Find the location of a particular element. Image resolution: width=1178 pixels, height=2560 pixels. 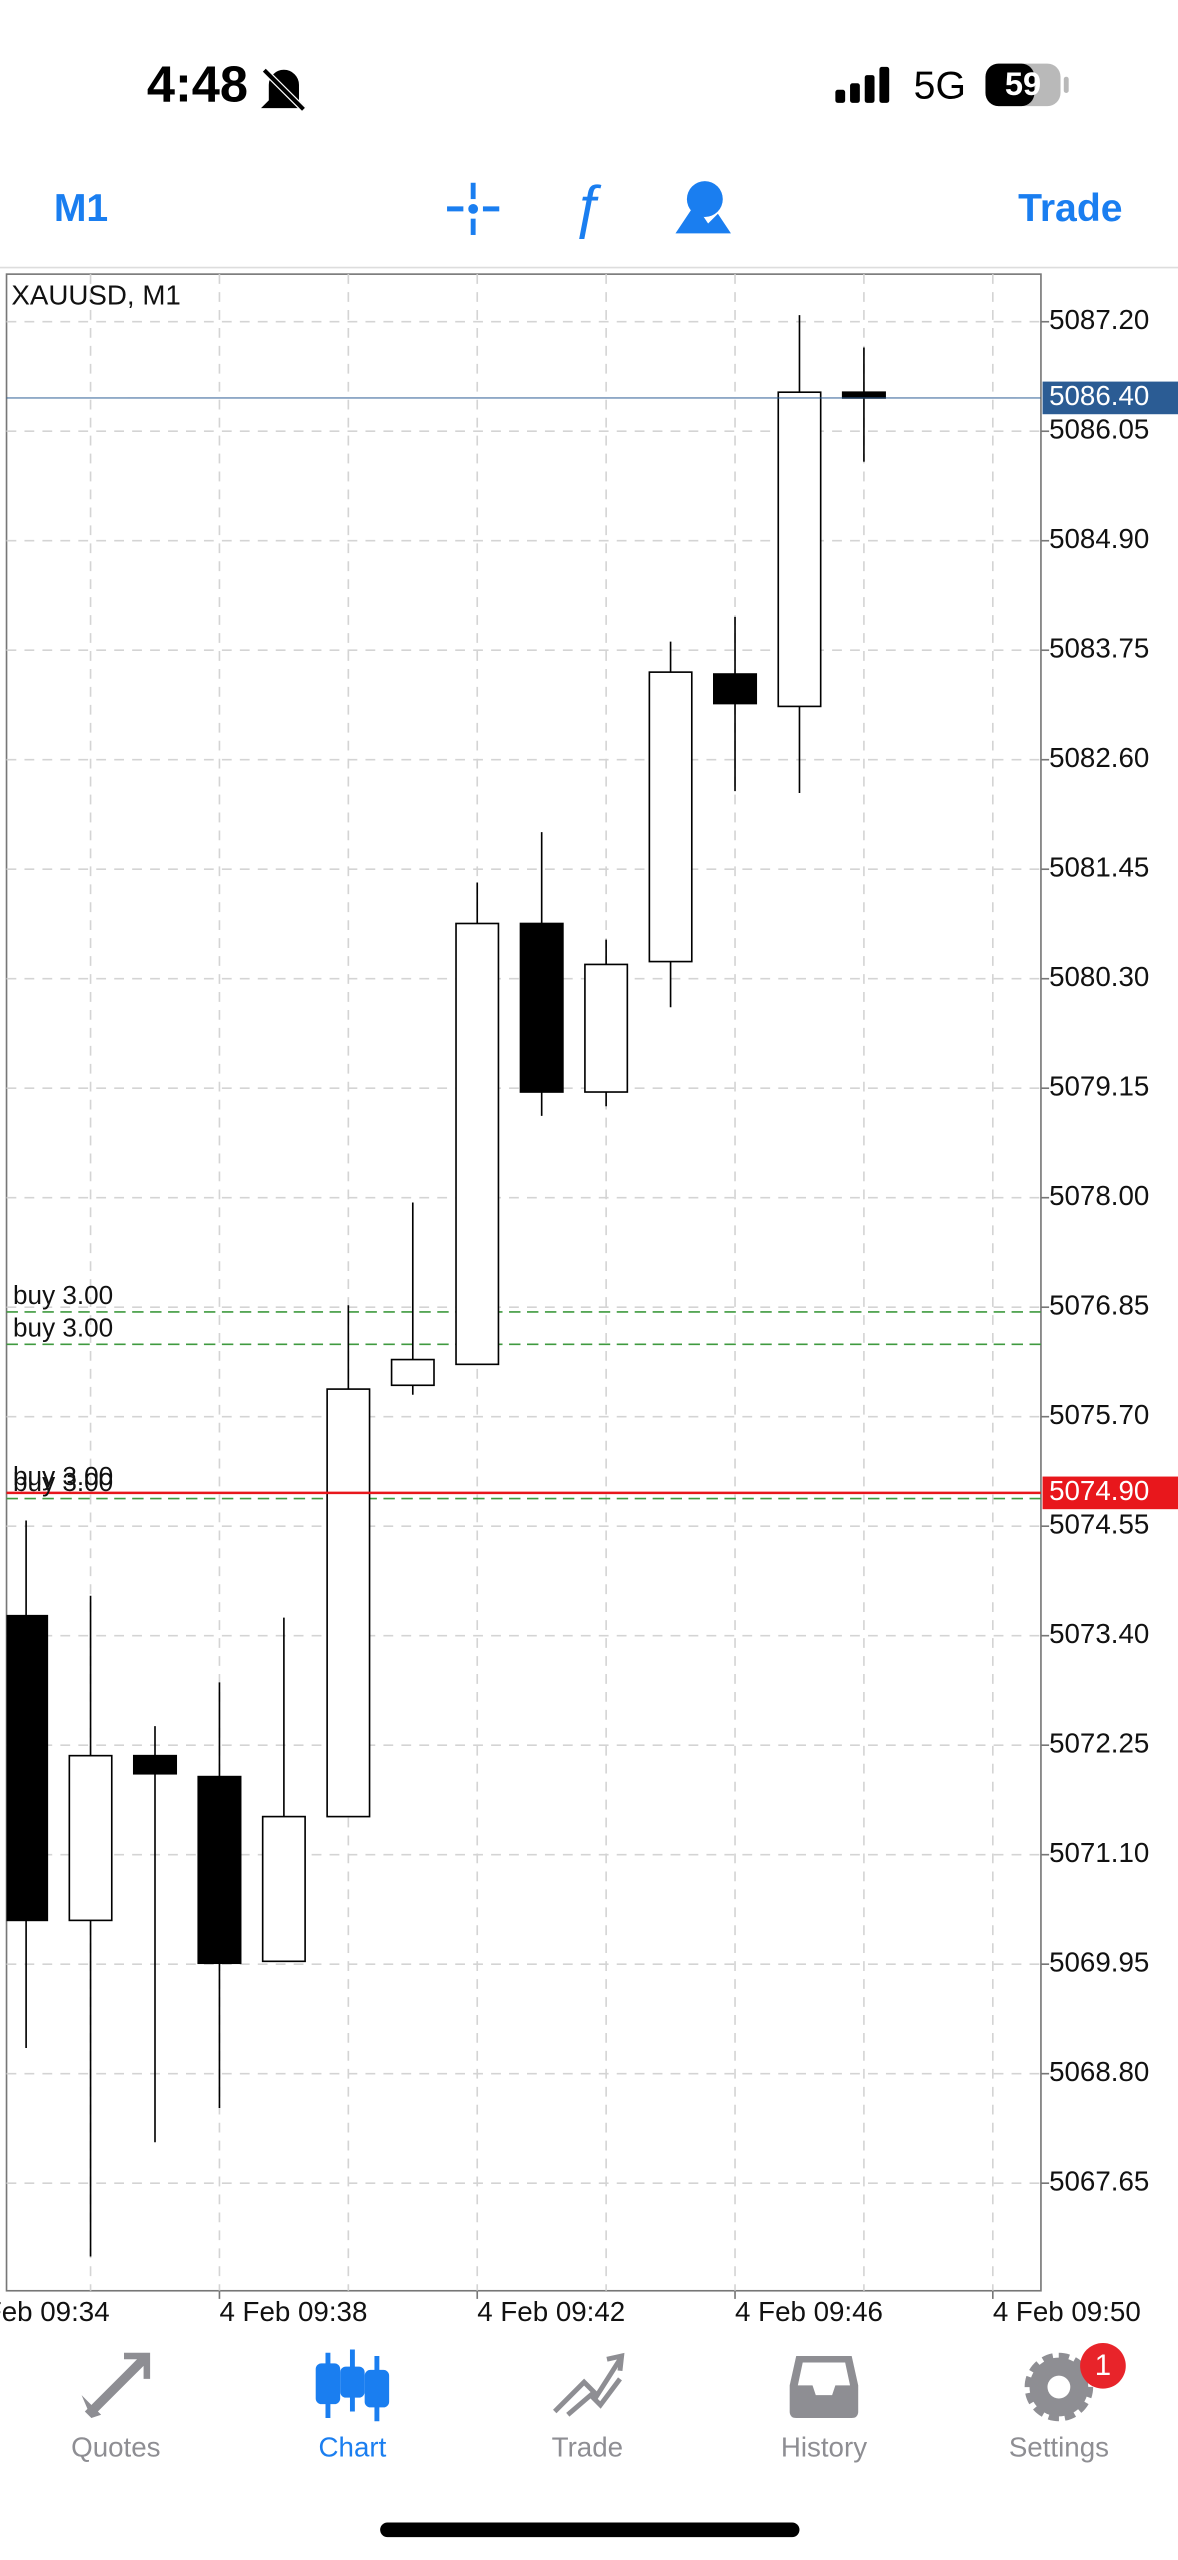

y-tick-label: 5073.40 is located at coordinates (1099, 1633).